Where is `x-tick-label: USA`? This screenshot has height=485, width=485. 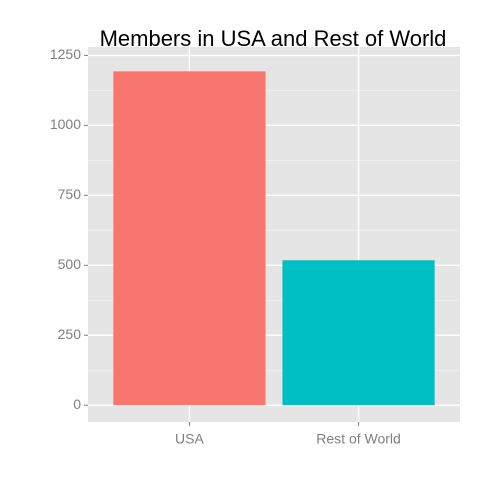
x-tick-label: USA is located at coordinates (189, 439).